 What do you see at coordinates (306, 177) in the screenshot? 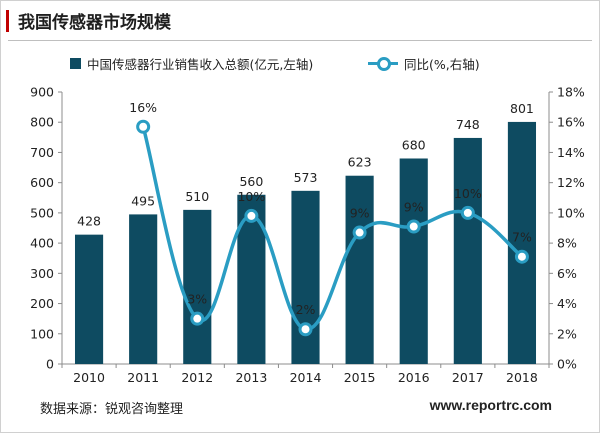
I see `bar-data-label: 573` at bounding box center [306, 177].